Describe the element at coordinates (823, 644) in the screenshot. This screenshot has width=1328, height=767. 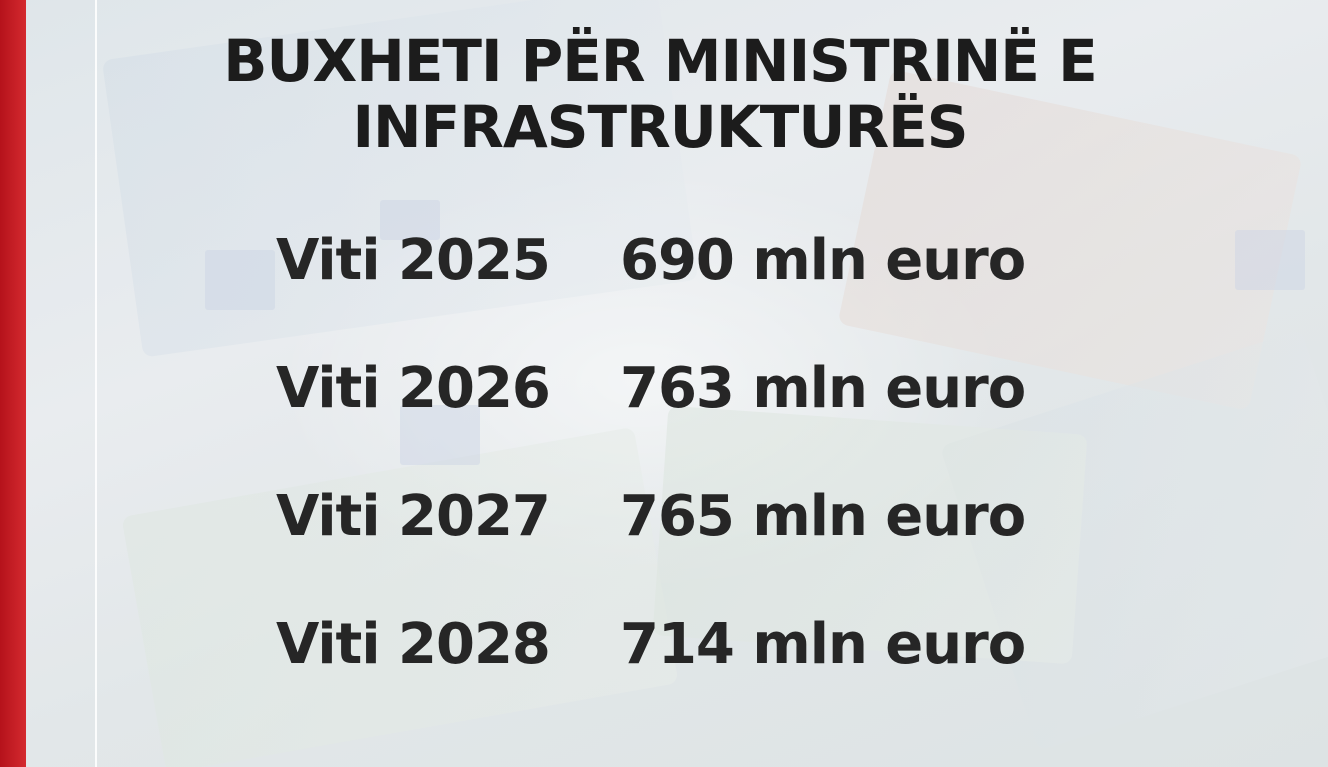
I see `amount-value: 714 mln euro` at that location.